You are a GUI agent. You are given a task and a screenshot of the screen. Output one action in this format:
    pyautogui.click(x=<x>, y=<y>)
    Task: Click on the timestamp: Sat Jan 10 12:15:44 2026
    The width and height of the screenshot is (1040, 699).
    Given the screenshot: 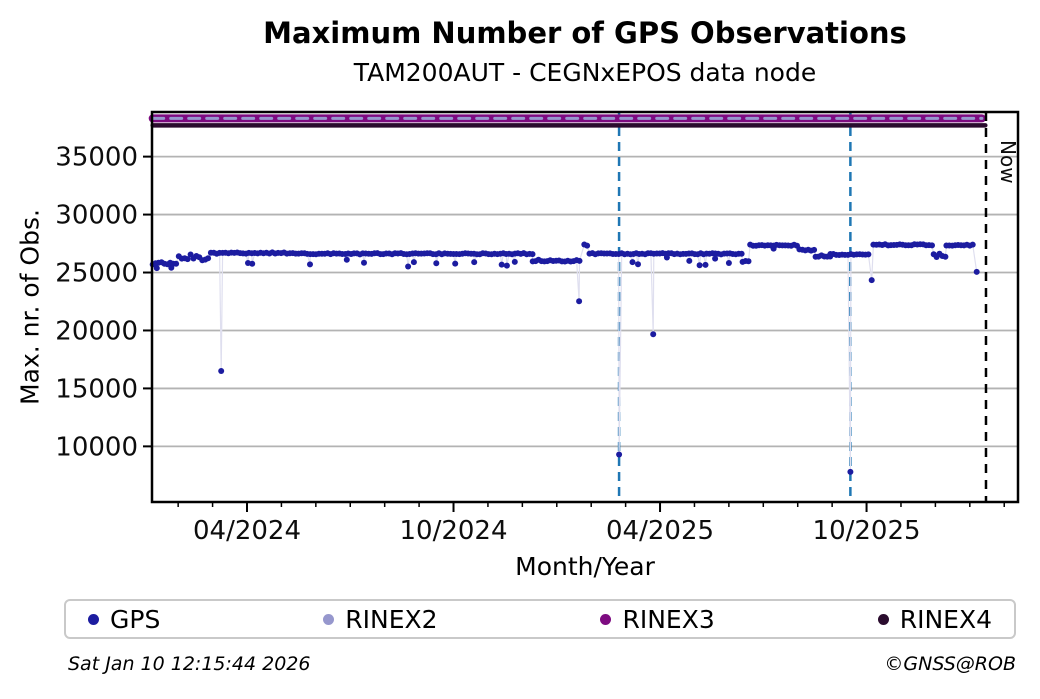 What is the action you would take?
    pyautogui.click(x=189, y=664)
    